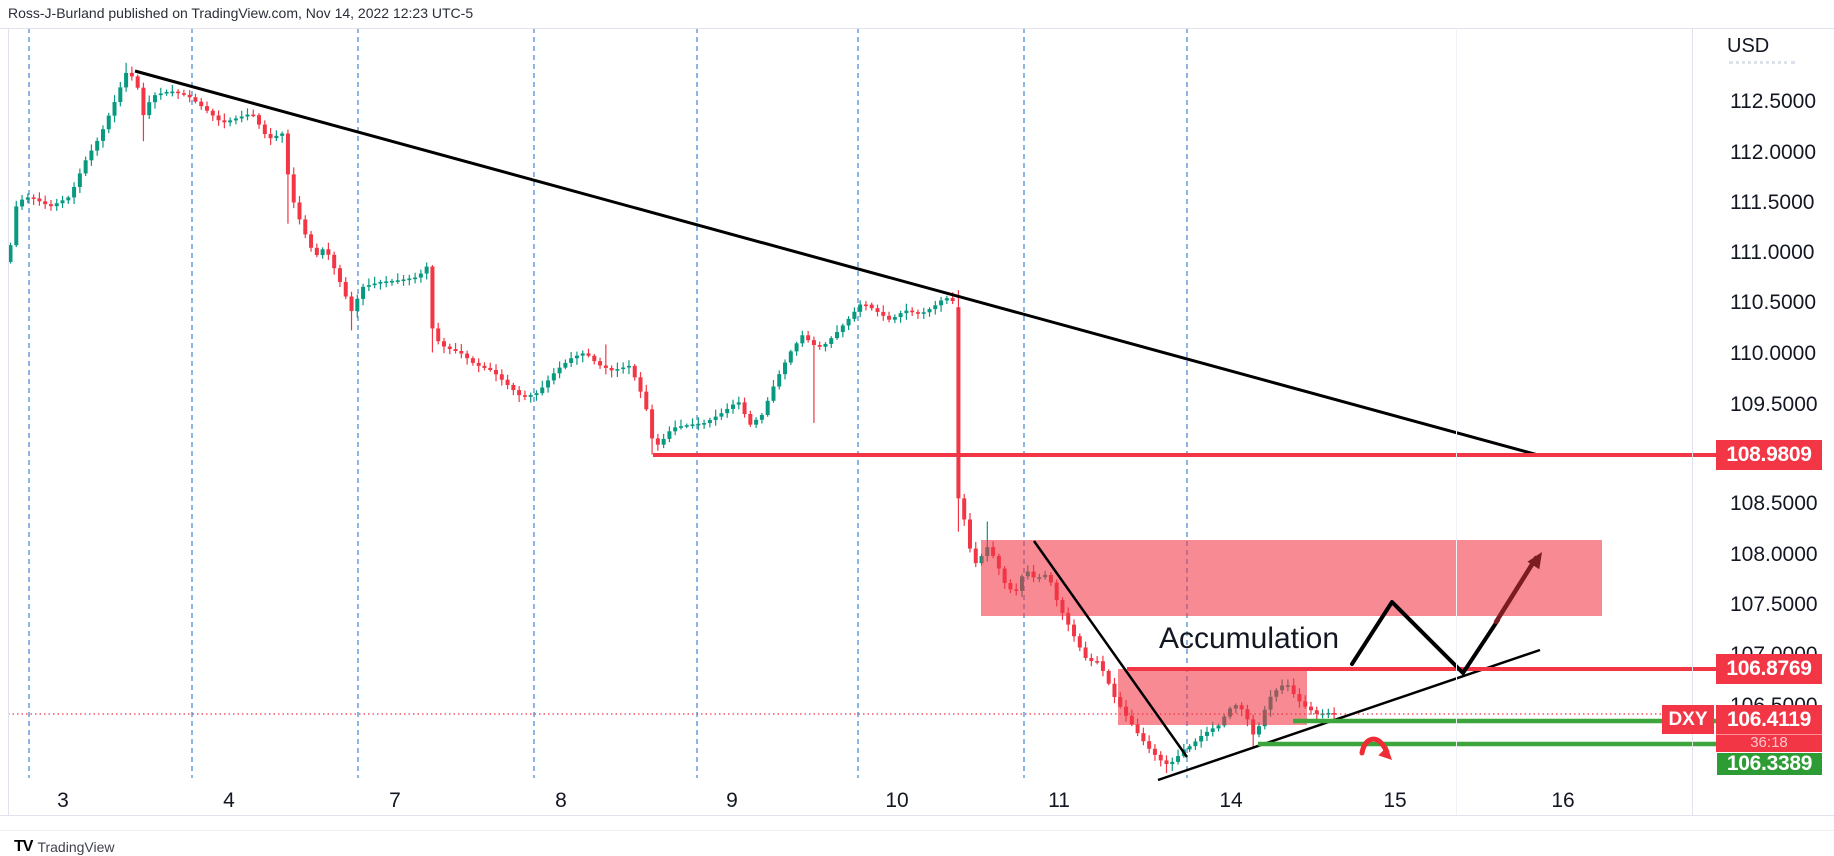 The width and height of the screenshot is (1834, 856). Describe the element at coordinates (1769, 764) in the screenshot. I see `support-price-label: 106.3389` at that location.